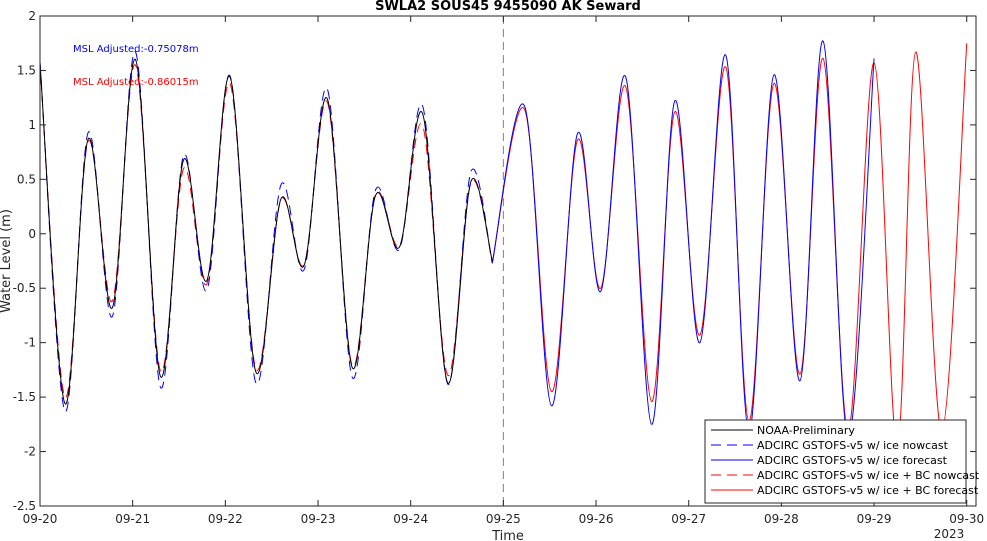 This screenshot has height=541, width=987. What do you see at coordinates (136, 82) in the screenshot?
I see `msl-annotation-red: MSL Adjusted:-0.86015m` at bounding box center [136, 82].